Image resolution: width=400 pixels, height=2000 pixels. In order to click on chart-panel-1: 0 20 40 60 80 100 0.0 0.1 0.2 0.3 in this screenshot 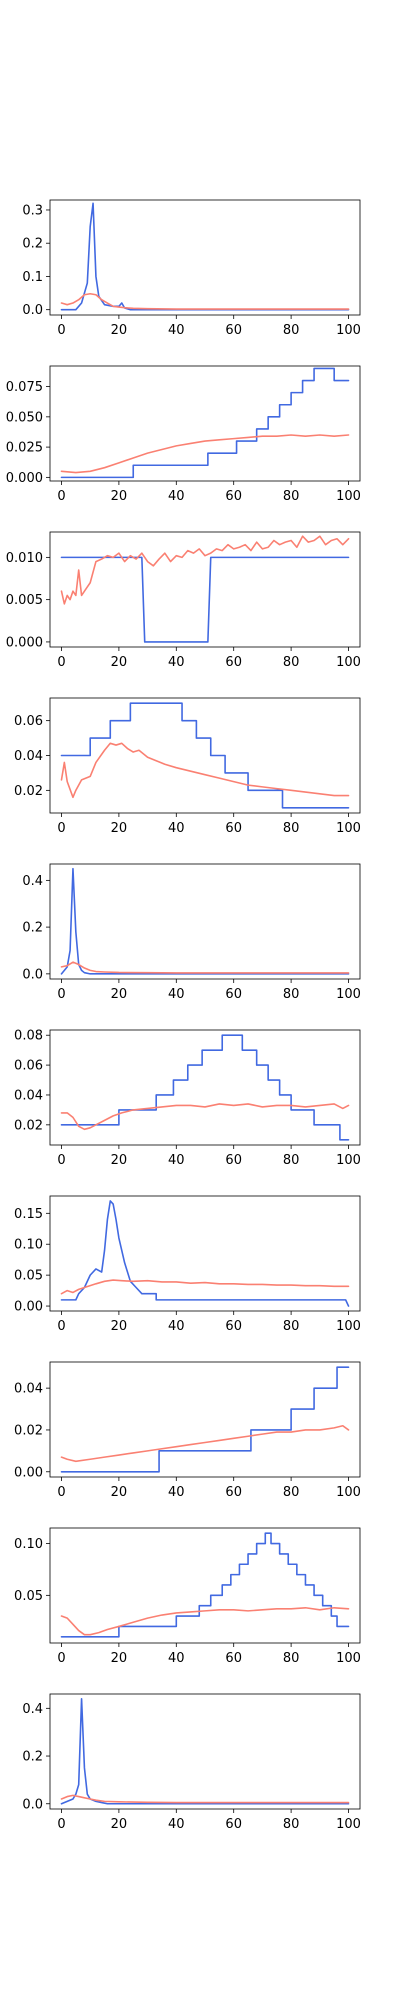, I will do `click(191, 268)`.